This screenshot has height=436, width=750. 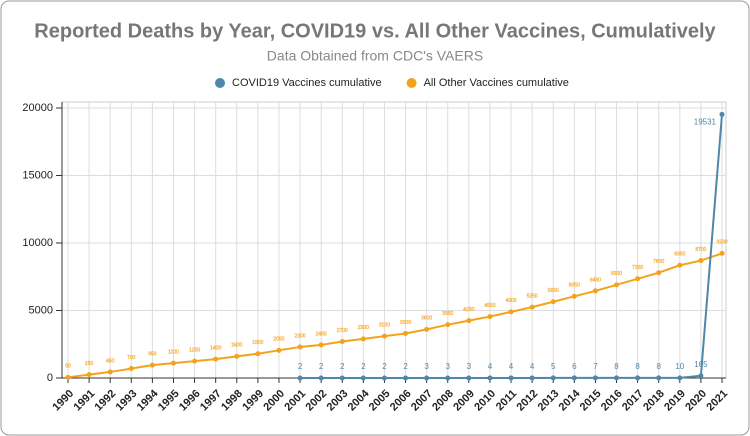 I want to click on data-label: 2300, so click(x=300, y=336).